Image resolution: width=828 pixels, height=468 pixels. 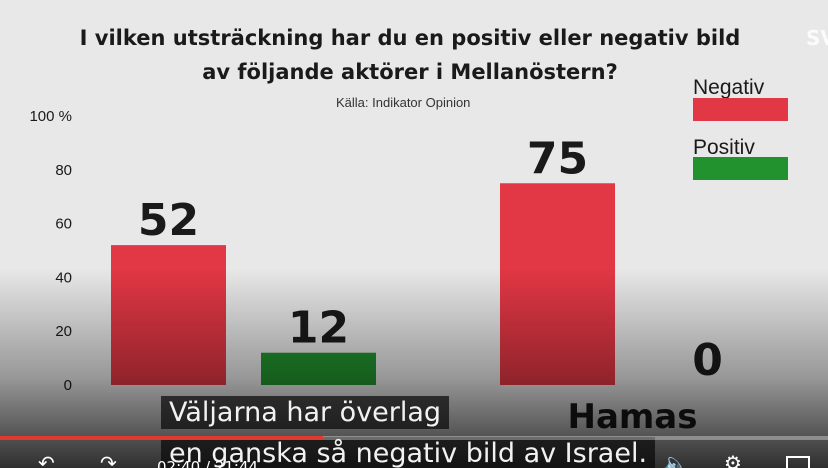 I want to click on data-label-negativ-0: 52, so click(x=168, y=220).